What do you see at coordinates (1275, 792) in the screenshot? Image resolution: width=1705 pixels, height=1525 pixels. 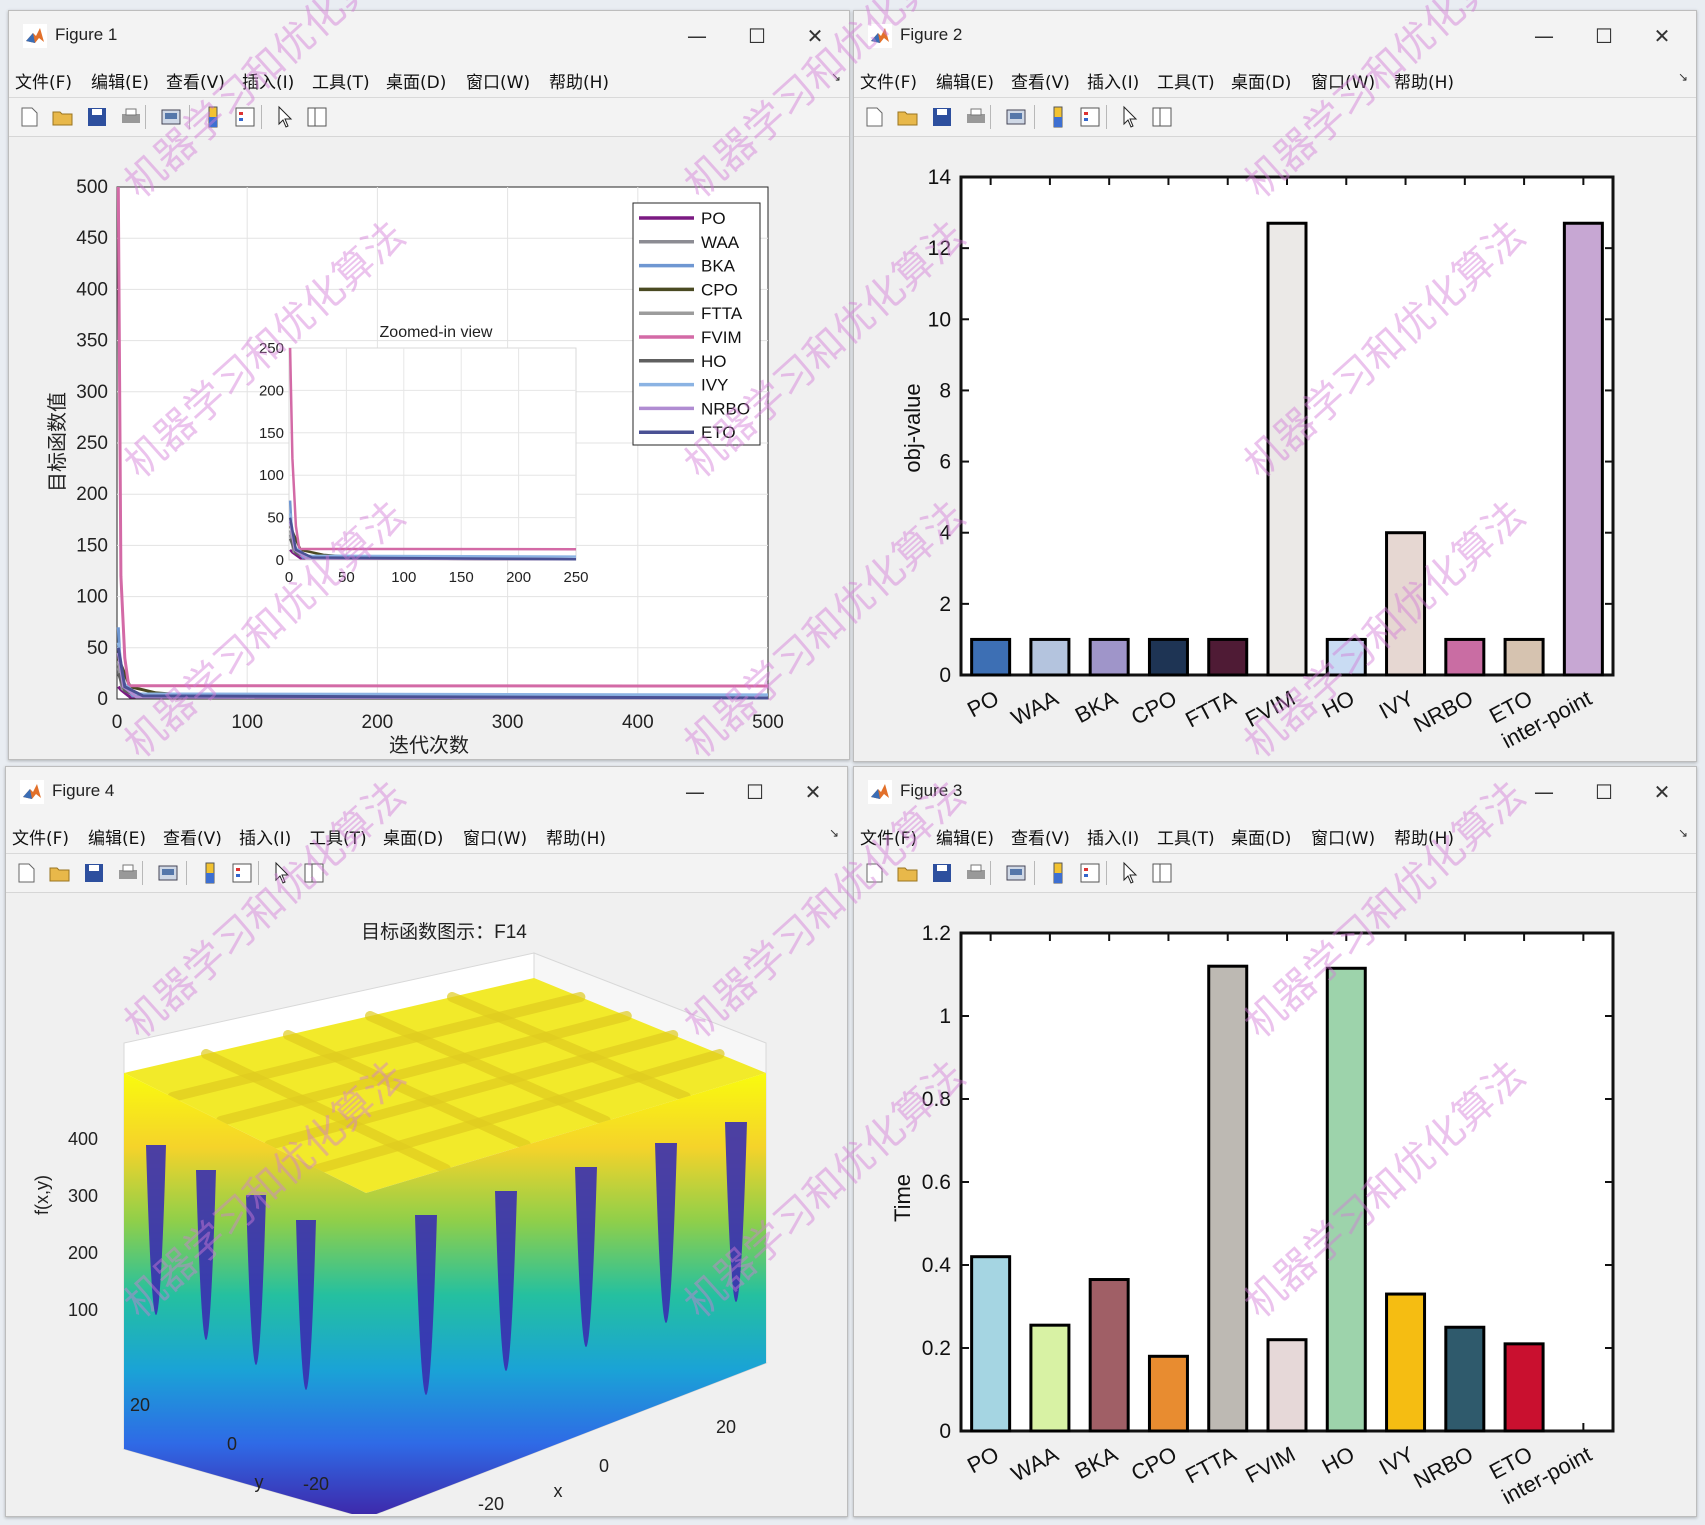 I see `title-bar: Figure 3 — ☐ ✕` at bounding box center [1275, 792].